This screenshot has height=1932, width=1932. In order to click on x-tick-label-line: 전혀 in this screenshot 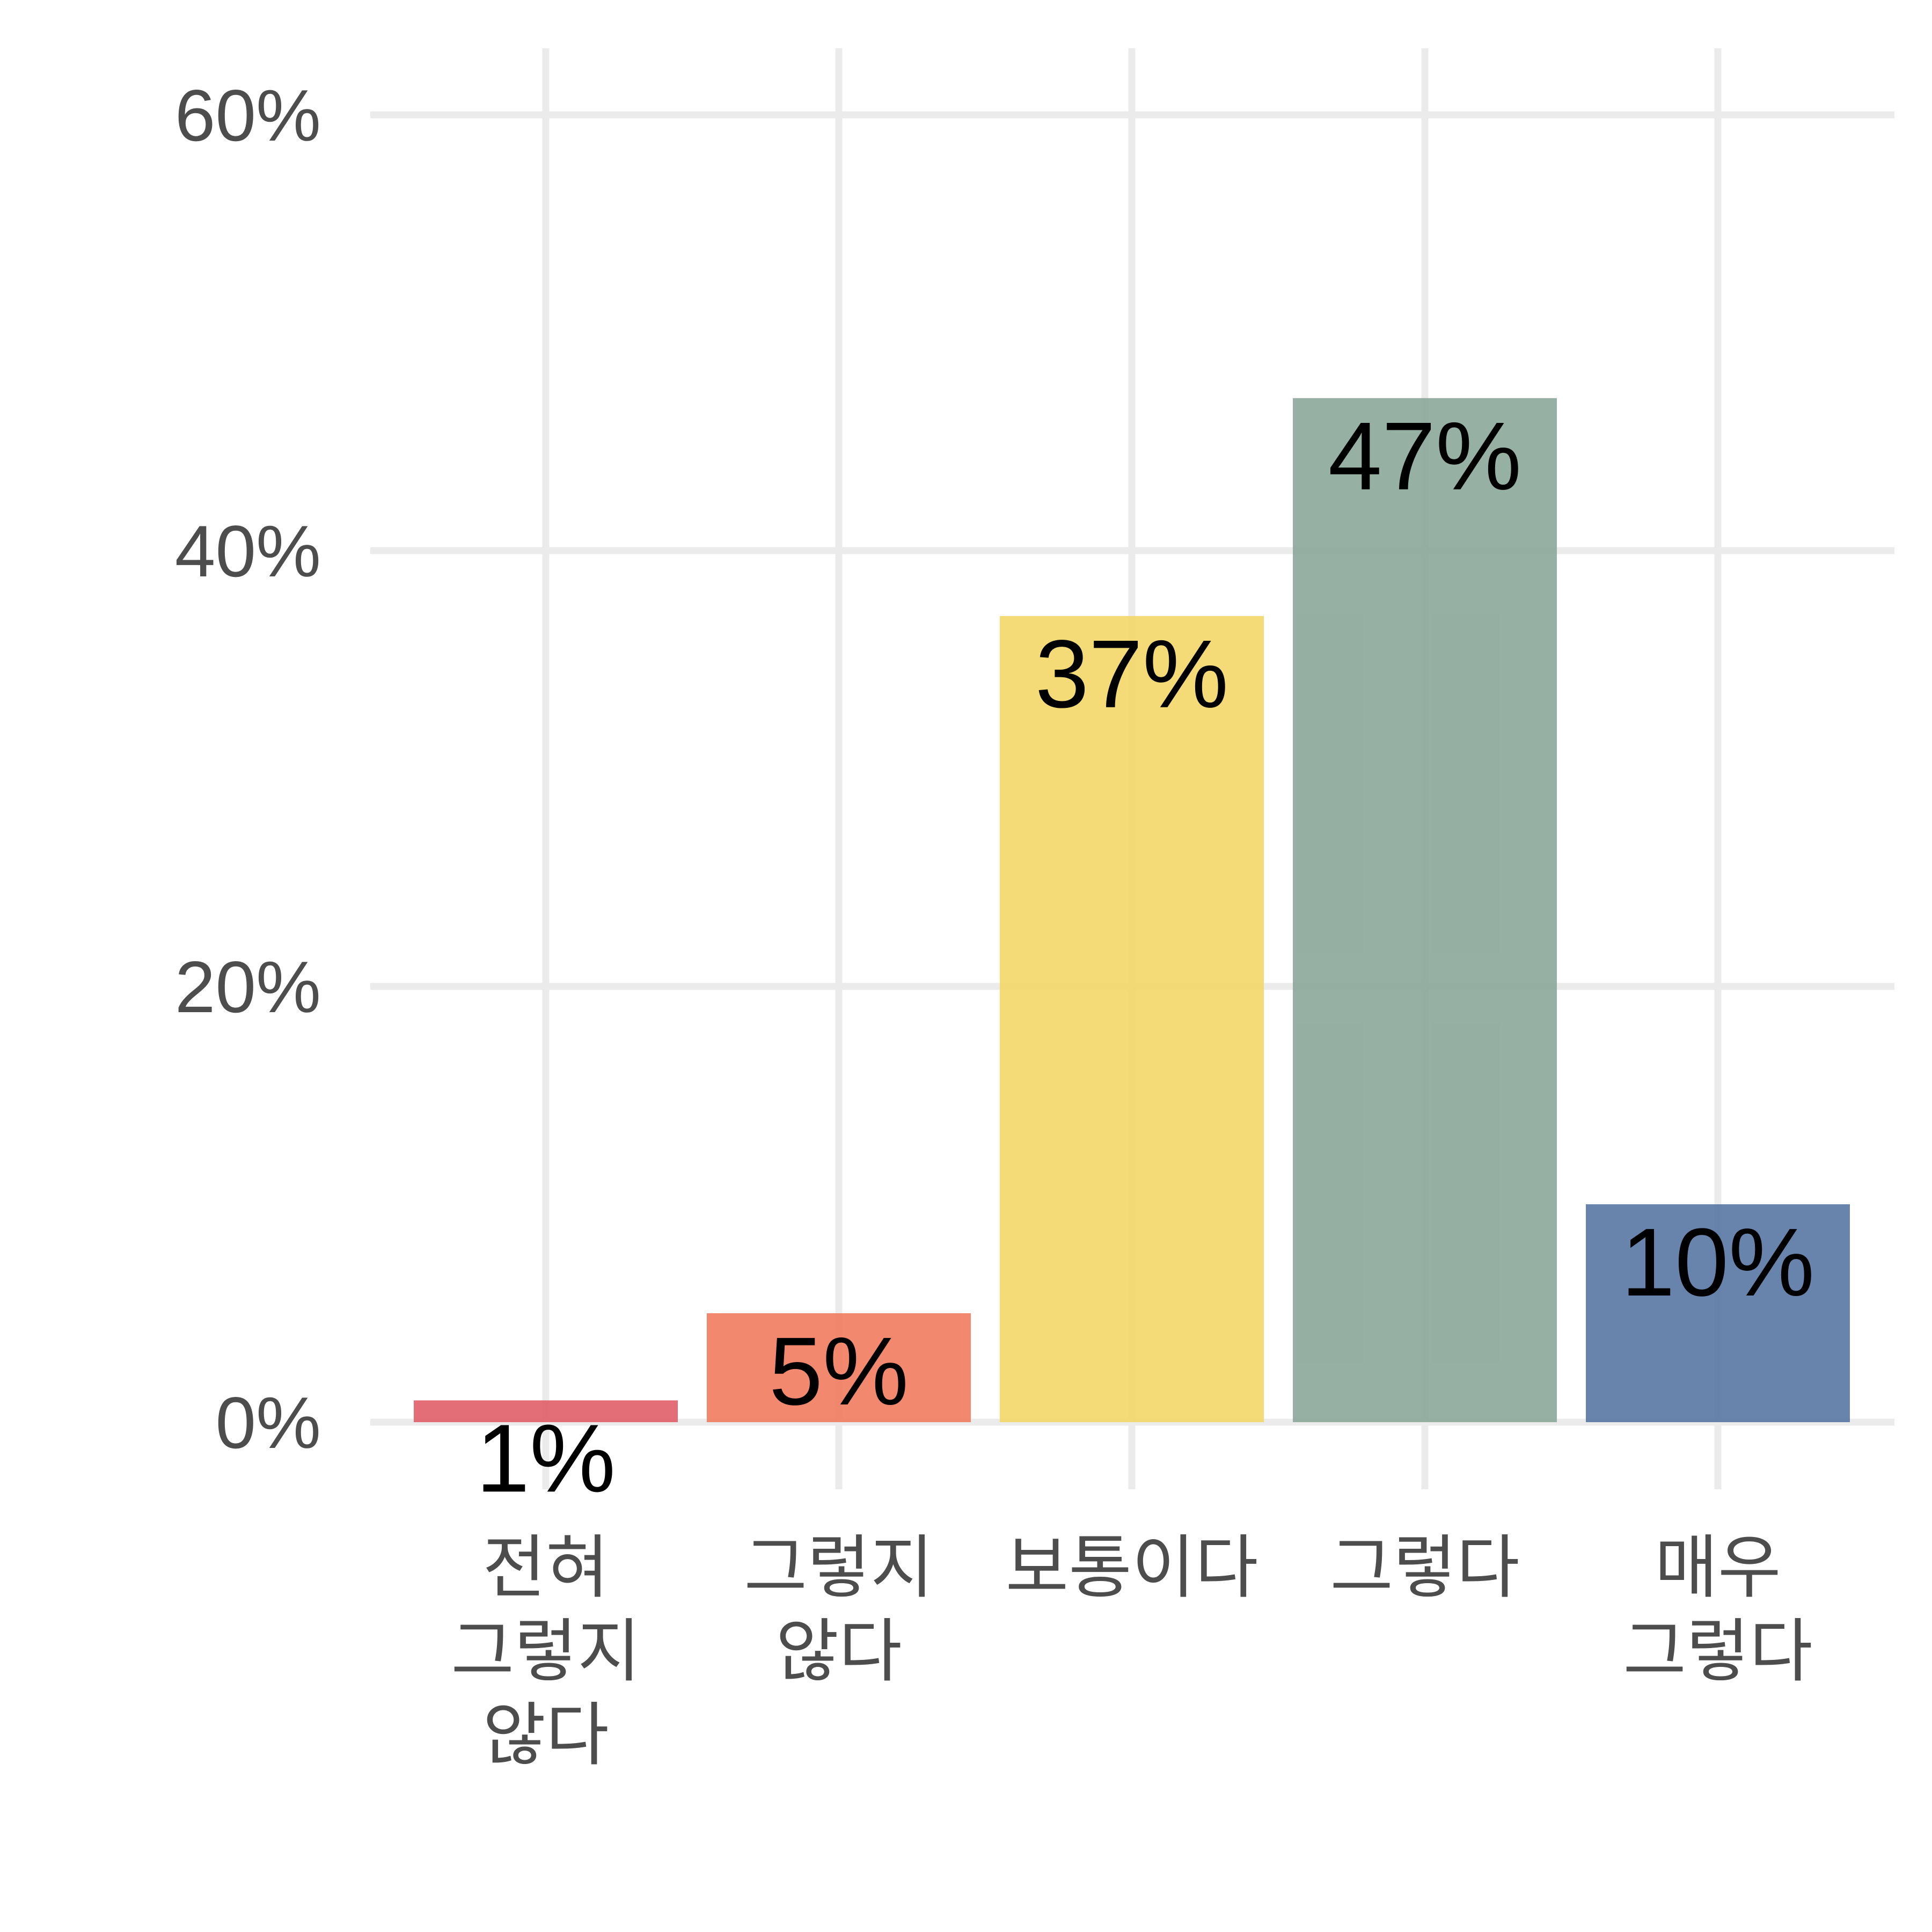, I will do `click(545, 1568)`.